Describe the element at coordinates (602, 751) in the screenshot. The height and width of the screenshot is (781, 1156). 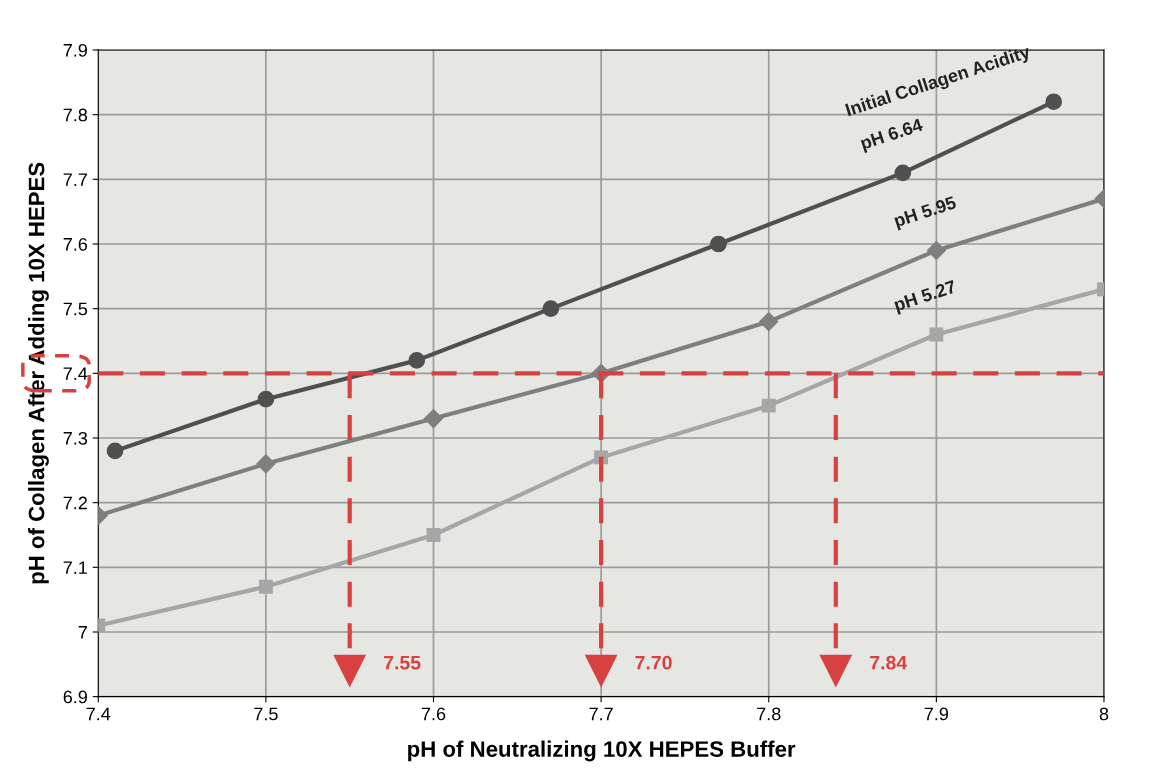
I see `x-axis-title: pH of Neutralizing 10X HEPES Buffer` at that location.